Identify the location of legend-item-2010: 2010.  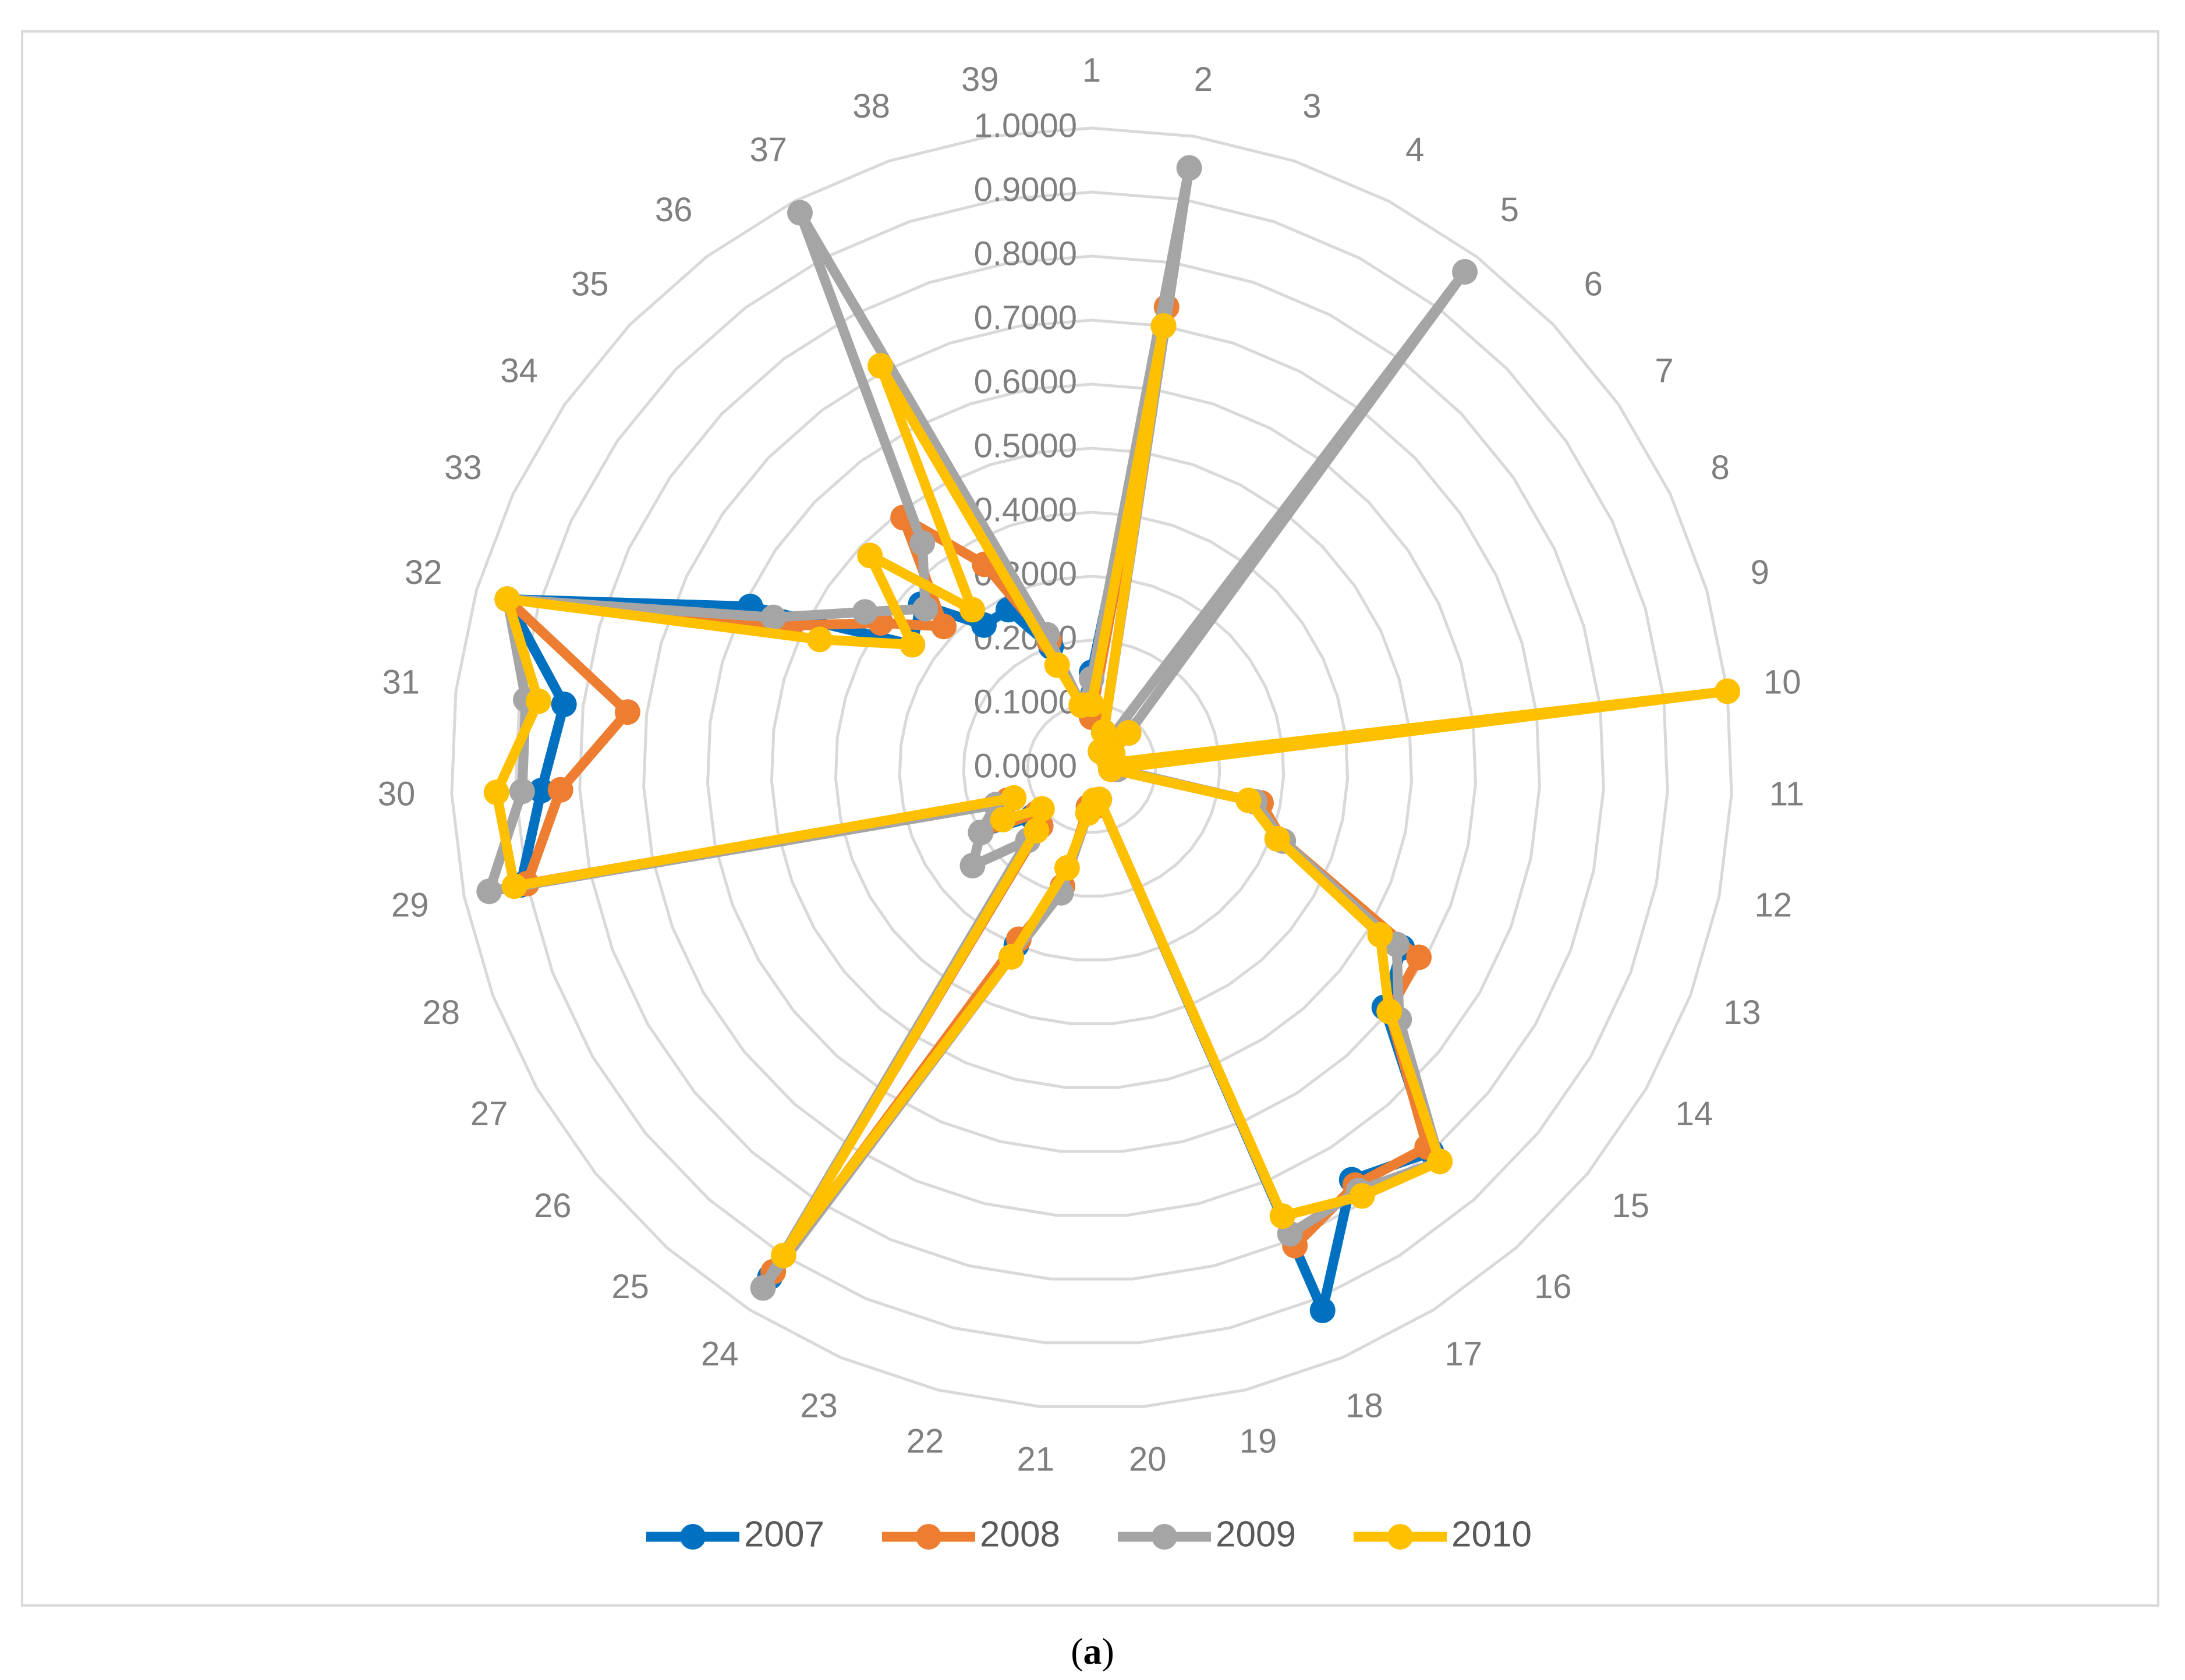
(1443, 1534).